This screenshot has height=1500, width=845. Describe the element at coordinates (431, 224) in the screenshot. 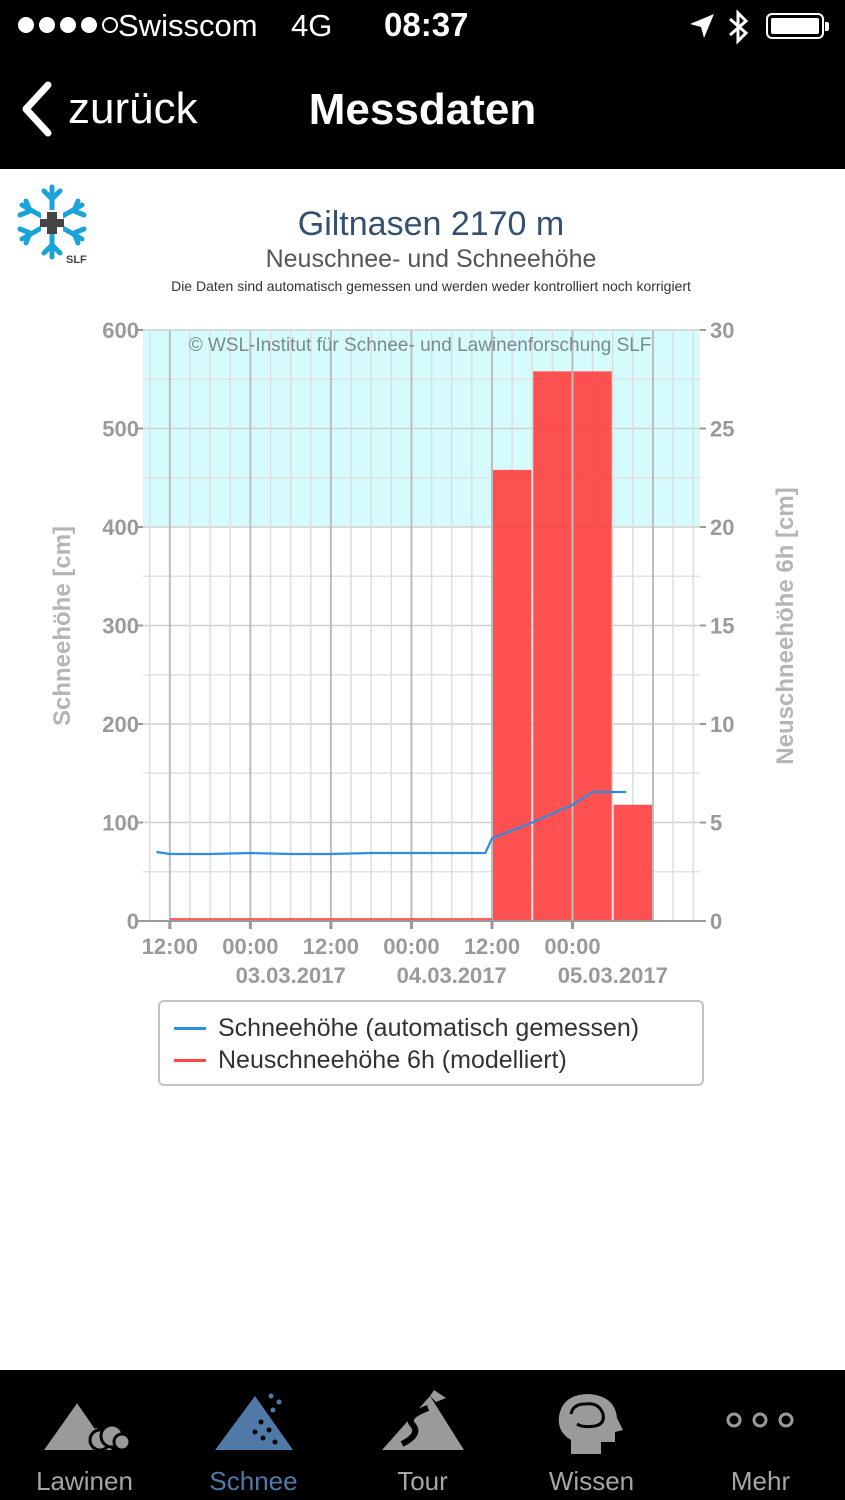

I see `chart-title: Giltnasen 2170 m` at that location.